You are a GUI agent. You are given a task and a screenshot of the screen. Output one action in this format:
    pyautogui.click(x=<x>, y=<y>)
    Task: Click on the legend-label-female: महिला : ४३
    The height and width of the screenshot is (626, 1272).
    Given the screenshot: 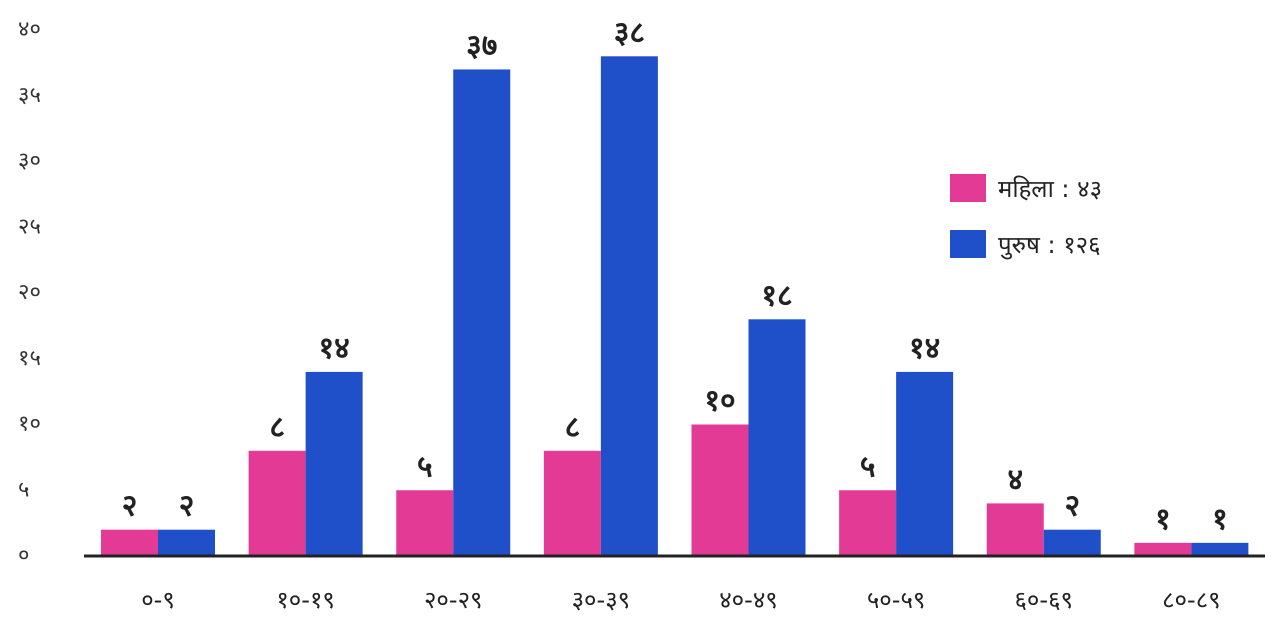 What is the action you would take?
    pyautogui.click(x=1050, y=188)
    